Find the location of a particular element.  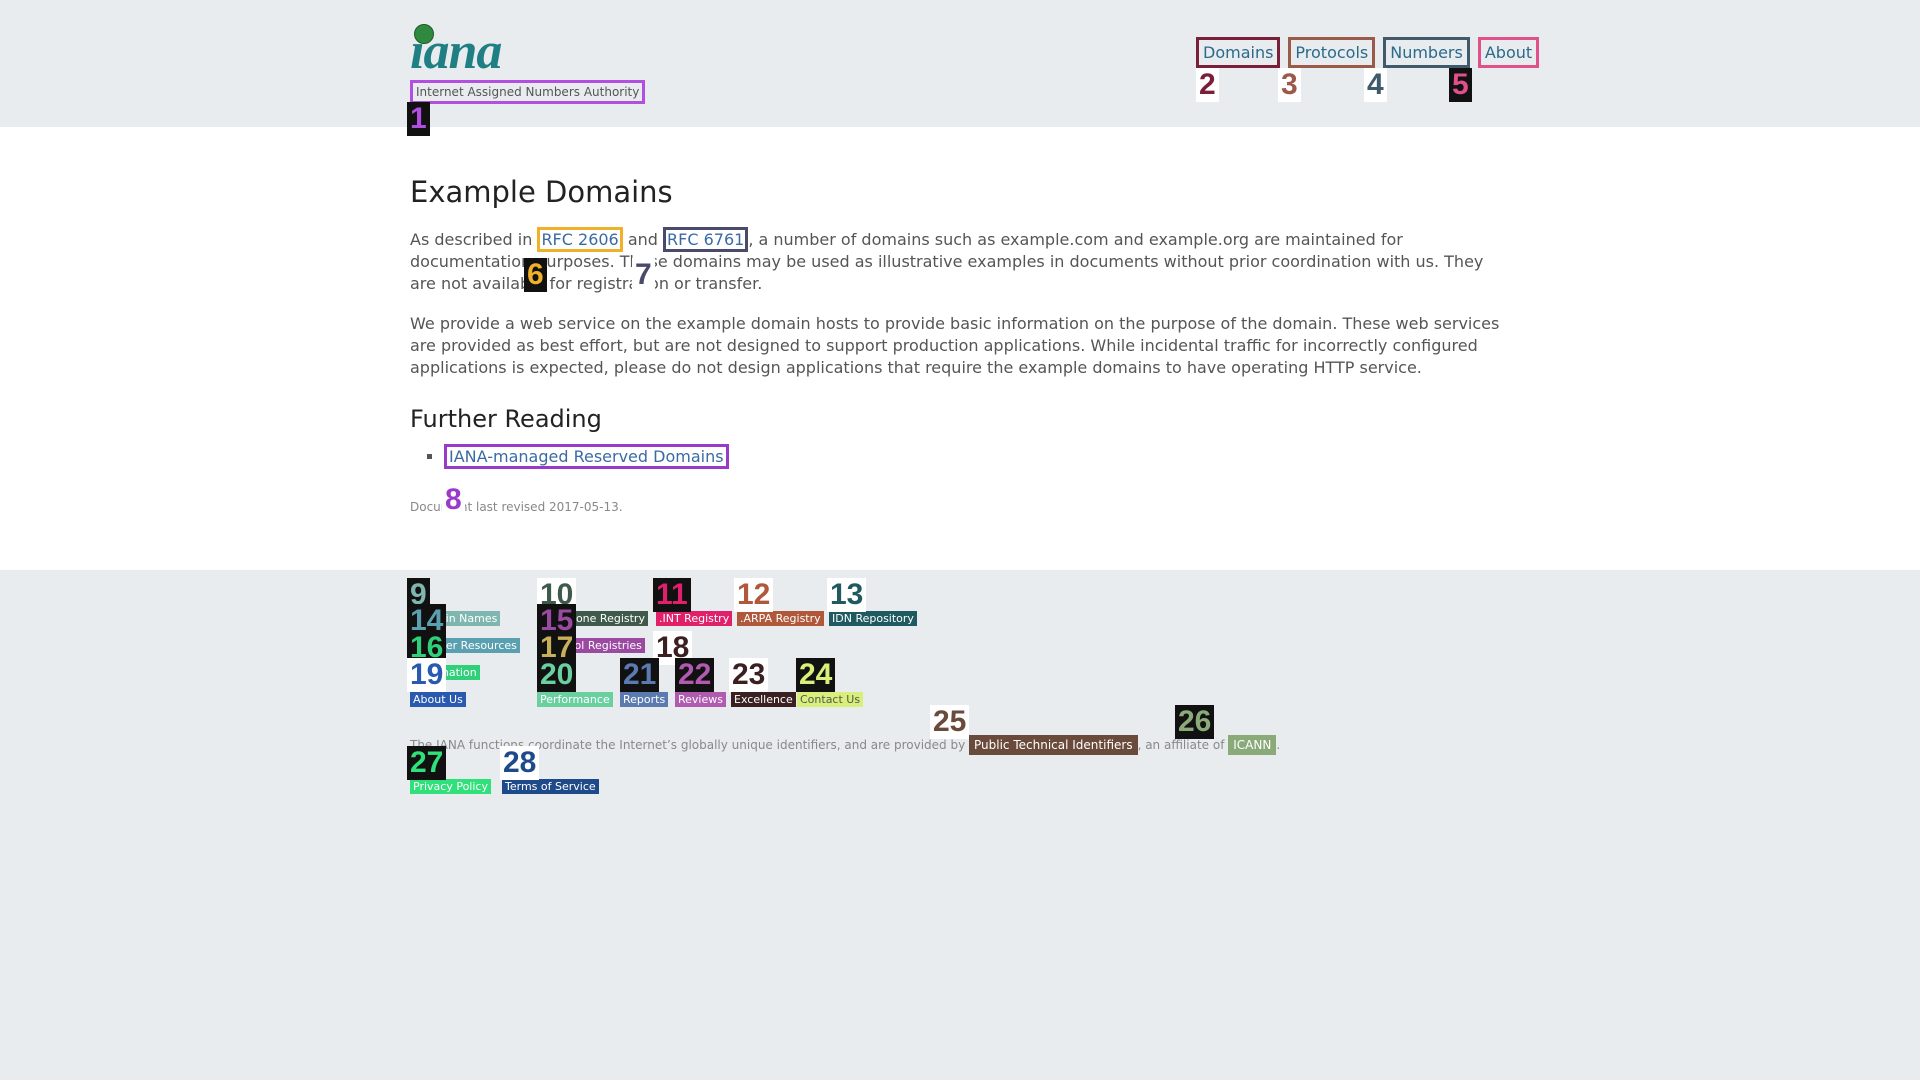

footer-link-reports: Reports is located at coordinates (644, 699).